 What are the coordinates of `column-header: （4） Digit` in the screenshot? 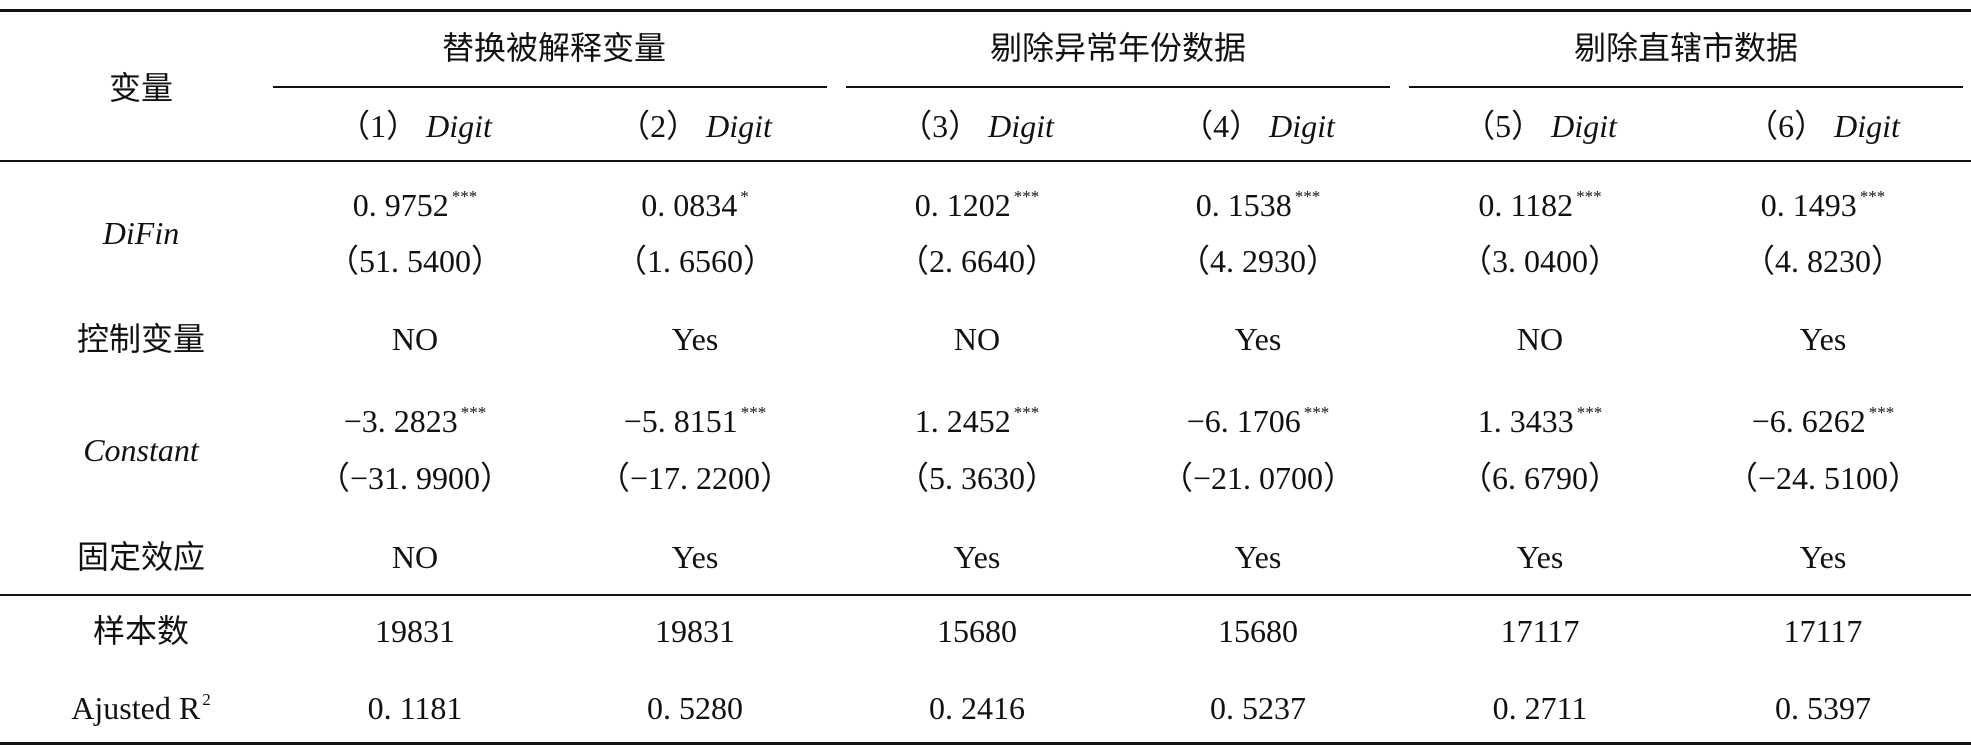 It's located at (1258, 126).